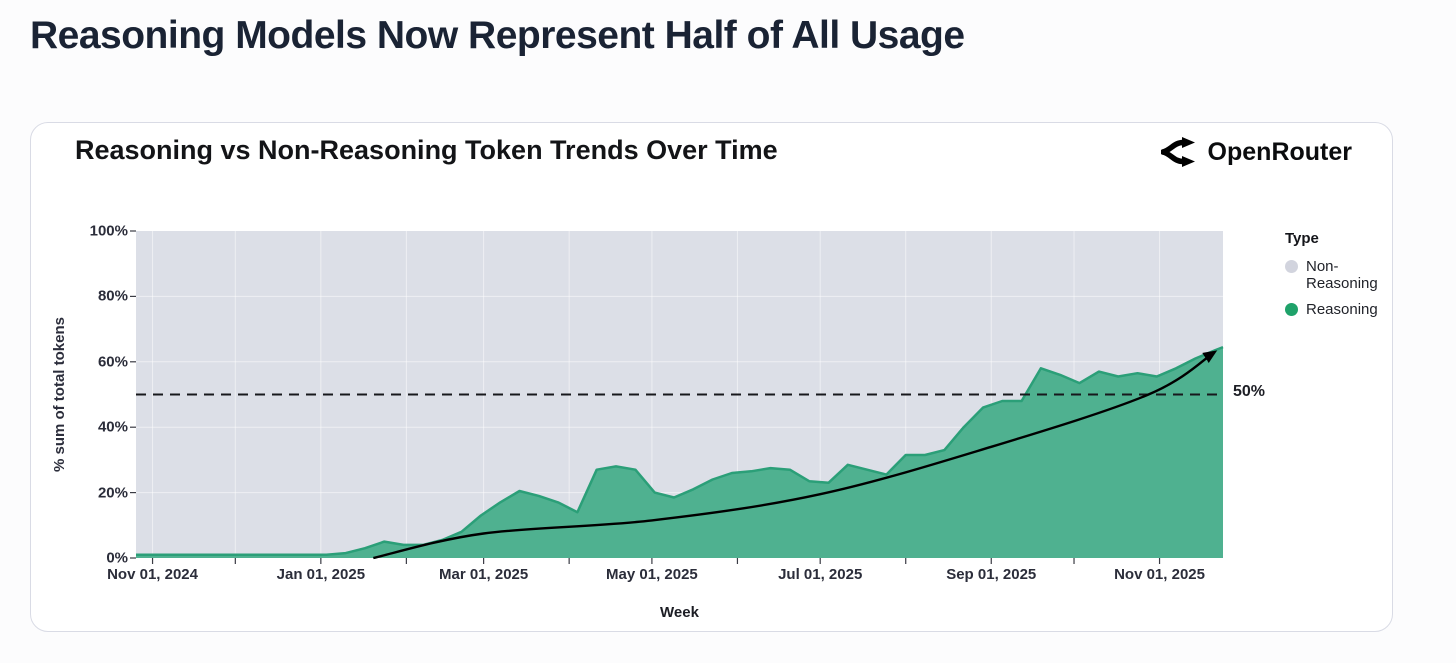 The image size is (1456, 663). Describe the element at coordinates (112, 362) in the screenshot. I see `y-tick-label: 60%` at that location.